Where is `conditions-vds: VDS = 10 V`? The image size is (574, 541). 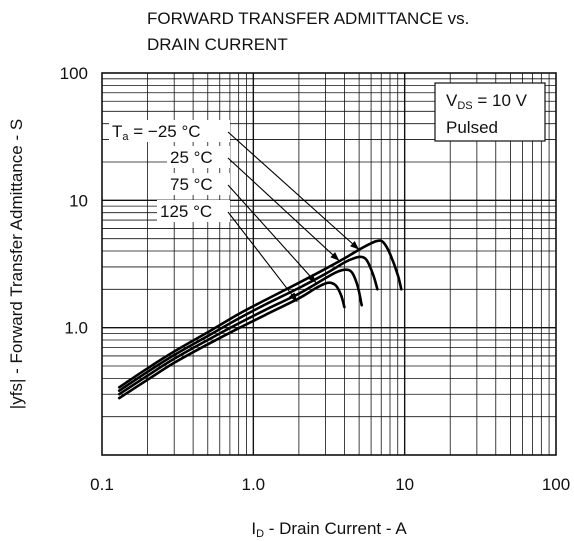 conditions-vds: VDS = 10 V is located at coordinates (487, 101).